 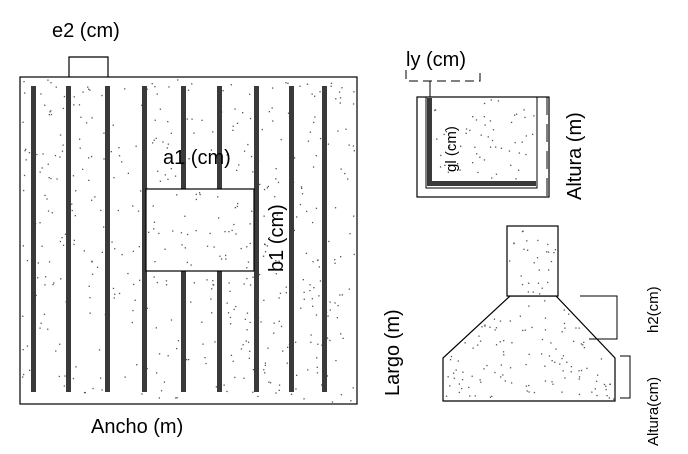 I want to click on h2-dimension-bracket, so click(x=599, y=317).